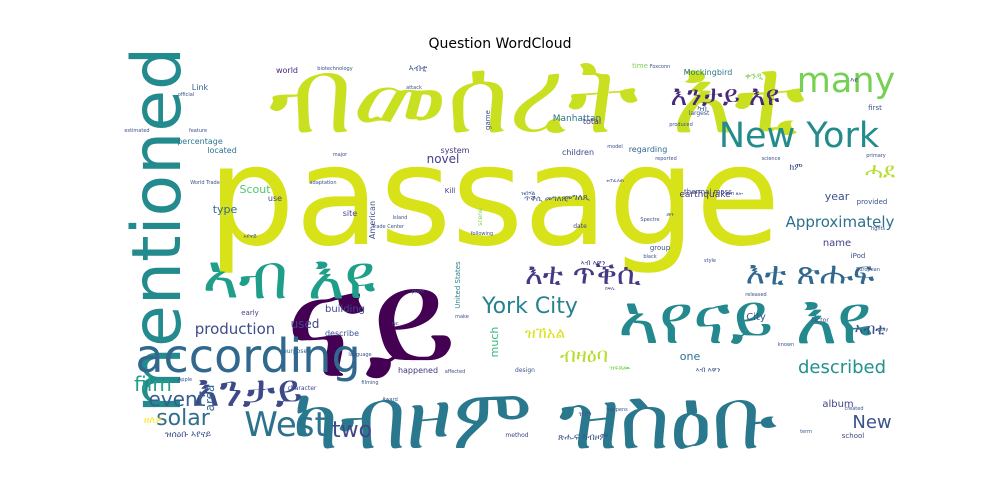  I want to click on cloud-word: much, so click(494, 342).